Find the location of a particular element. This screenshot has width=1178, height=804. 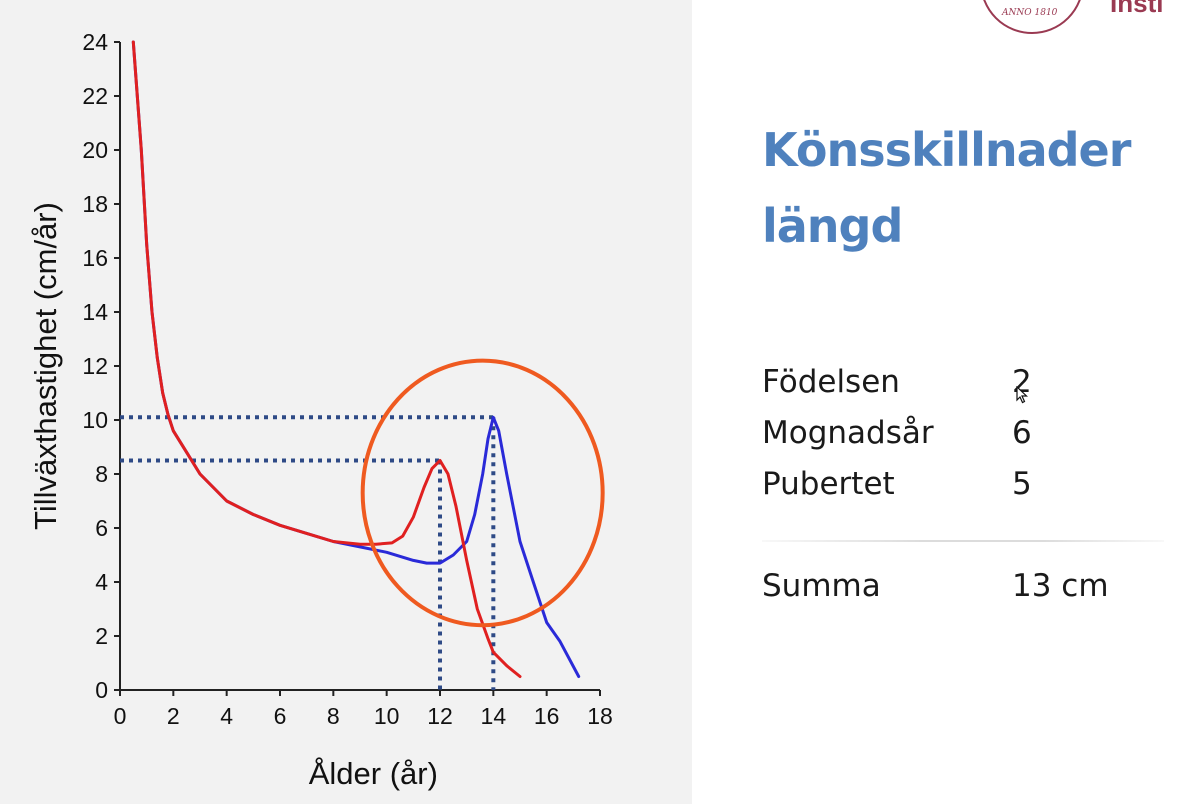

y-tick-label: 4 is located at coordinates (101, 582).